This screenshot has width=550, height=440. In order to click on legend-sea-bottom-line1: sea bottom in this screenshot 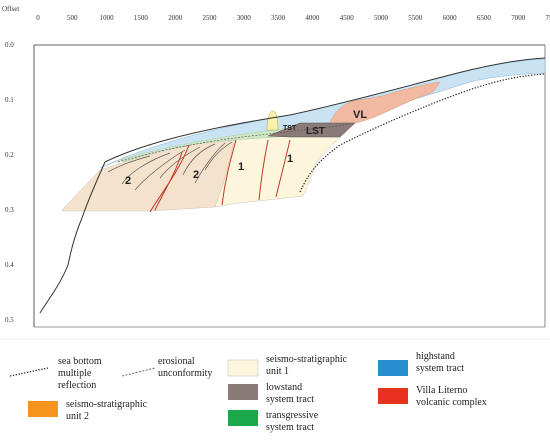, I will do `click(80, 361)`.